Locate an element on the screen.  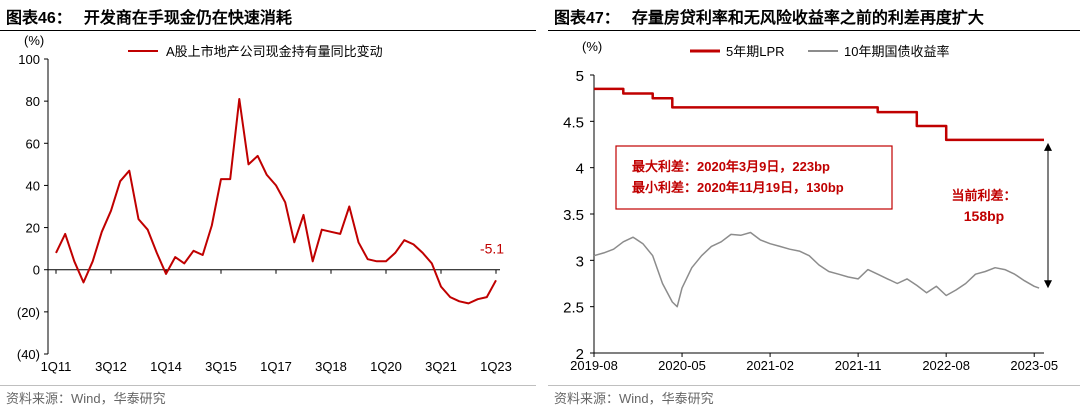
left-unit-label: (%) is located at coordinates (34, 40).